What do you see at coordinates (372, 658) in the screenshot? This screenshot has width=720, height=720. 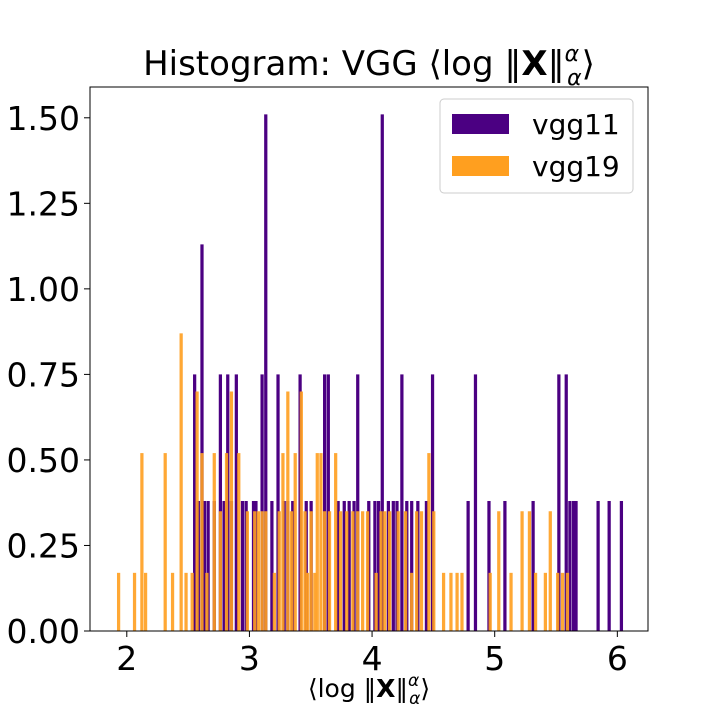 I see `x-tick-label: 4` at bounding box center [372, 658].